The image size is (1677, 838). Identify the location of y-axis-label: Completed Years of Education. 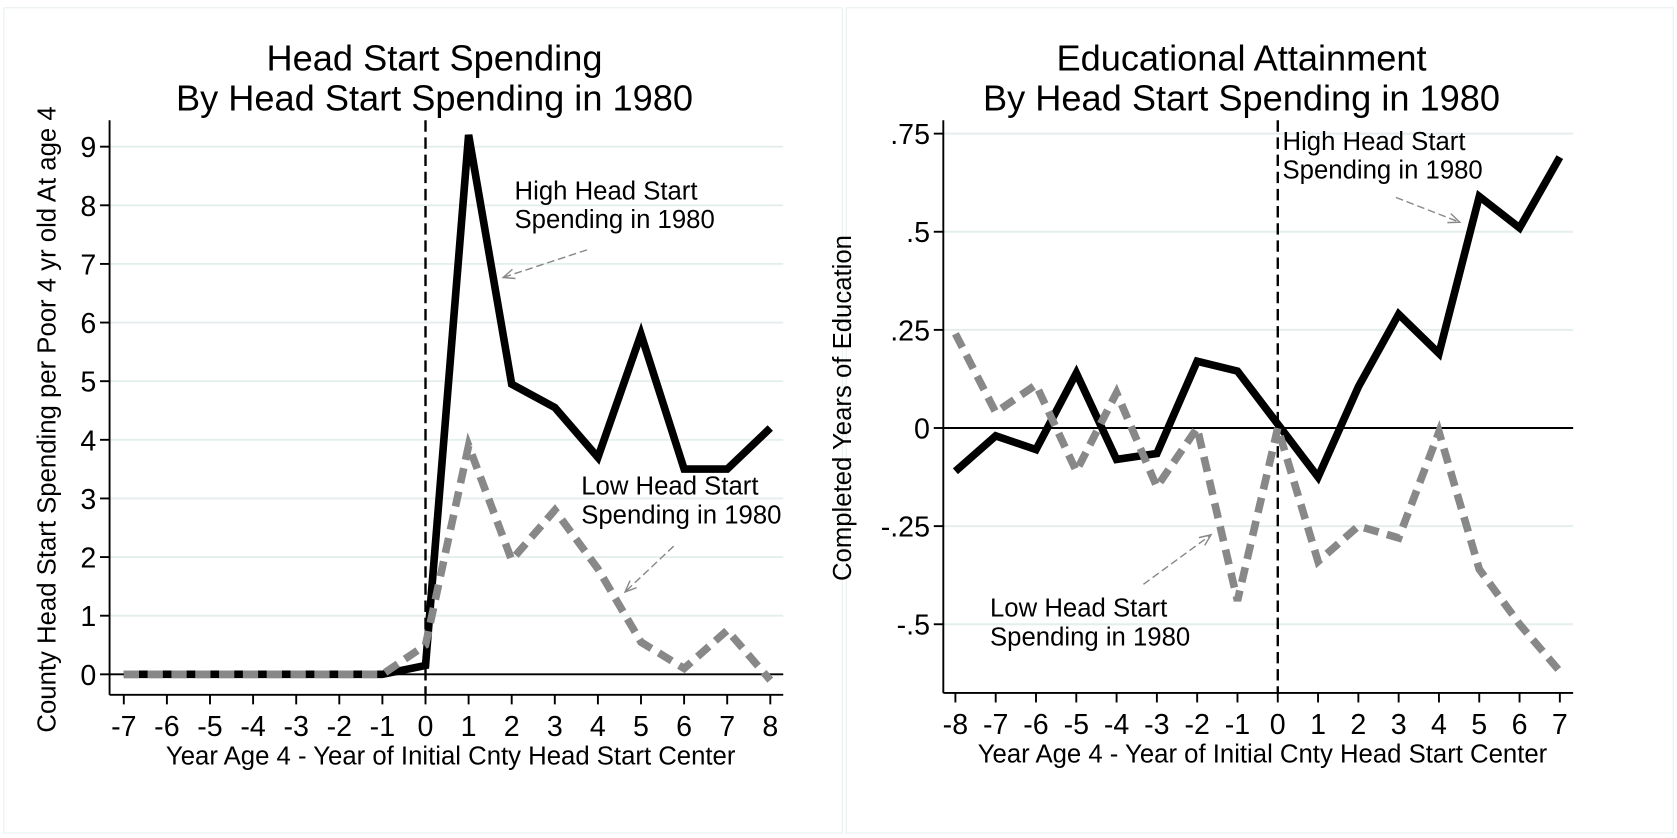
(843, 408).